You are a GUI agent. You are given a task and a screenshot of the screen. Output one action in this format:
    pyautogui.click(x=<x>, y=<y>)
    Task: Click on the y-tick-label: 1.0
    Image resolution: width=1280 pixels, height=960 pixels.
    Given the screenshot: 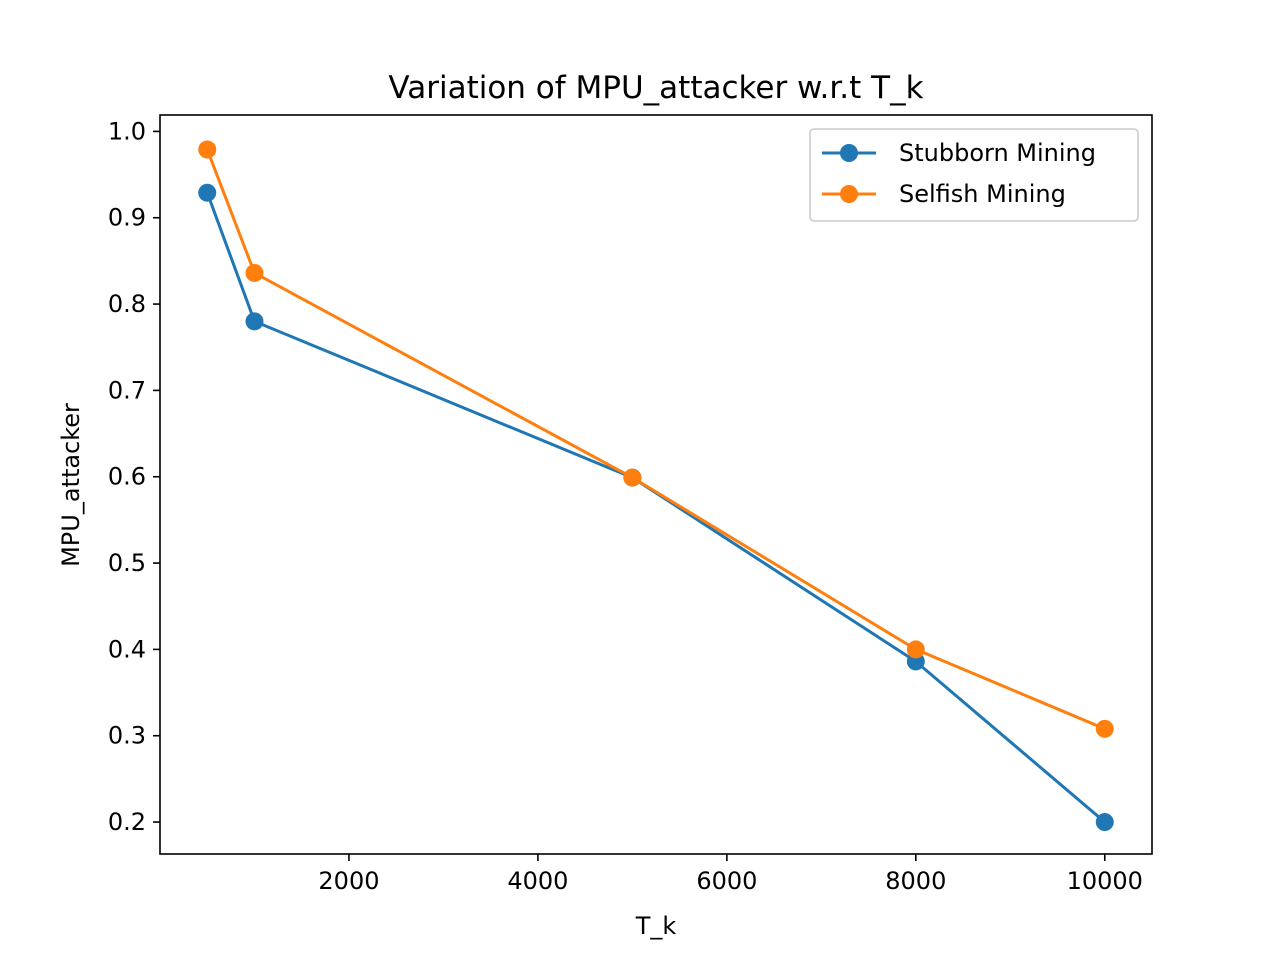 What is the action you would take?
    pyautogui.click(x=127, y=131)
    